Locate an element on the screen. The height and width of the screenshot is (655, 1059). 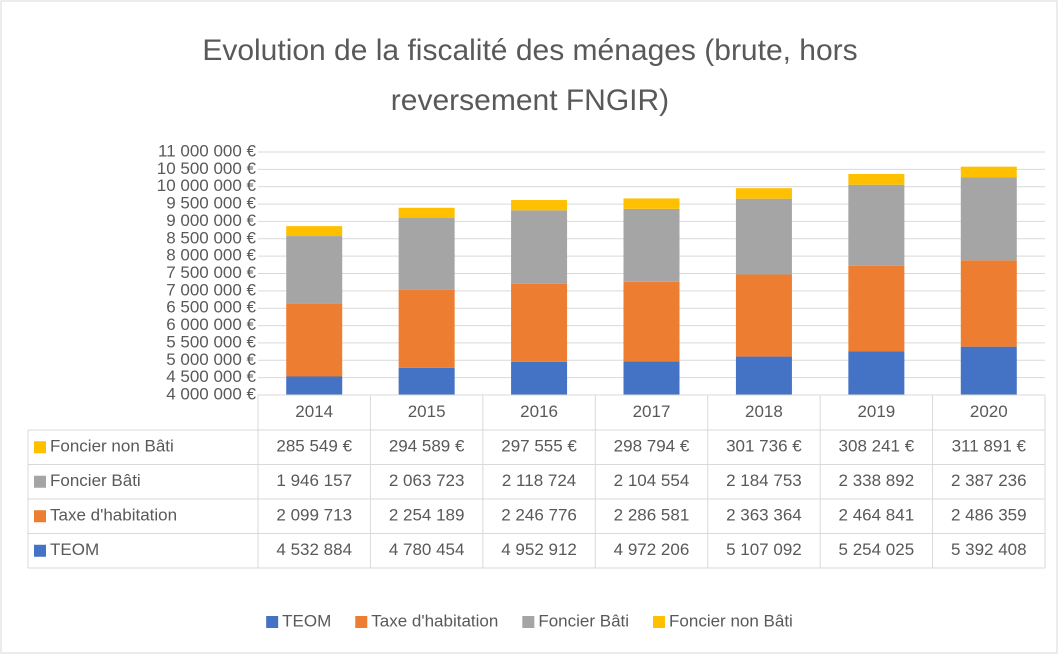
table-cell: 2 387 236 is located at coordinates (989, 480).